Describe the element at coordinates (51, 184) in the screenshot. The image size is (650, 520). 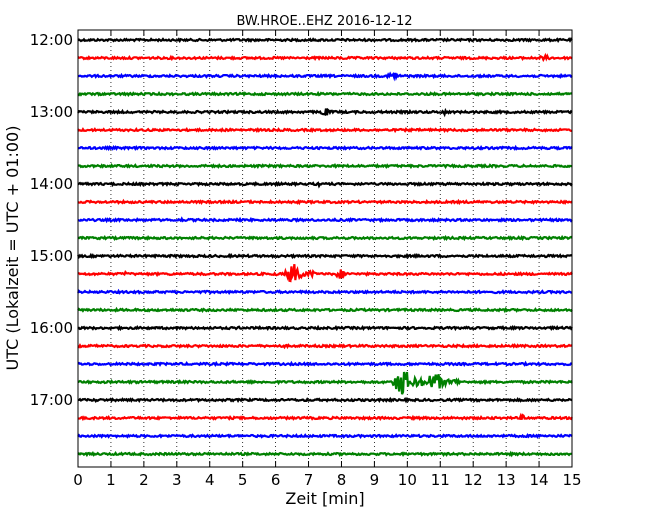
I see `y-tick-label: 14:00` at that location.